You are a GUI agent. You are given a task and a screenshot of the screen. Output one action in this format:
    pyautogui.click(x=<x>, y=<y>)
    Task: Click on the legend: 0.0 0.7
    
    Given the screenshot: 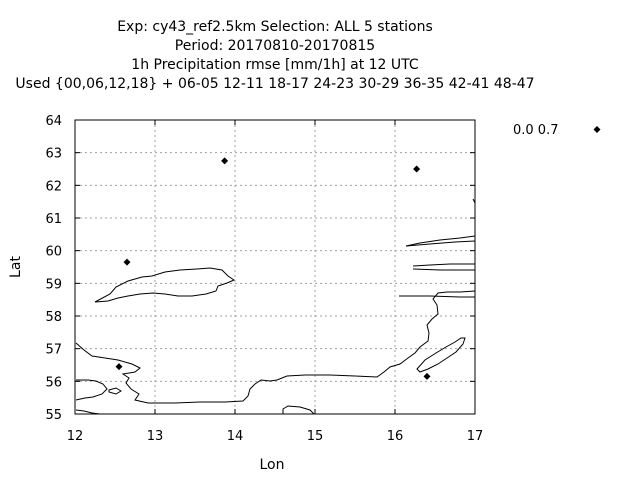 What is the action you would take?
    pyautogui.click(x=557, y=130)
    